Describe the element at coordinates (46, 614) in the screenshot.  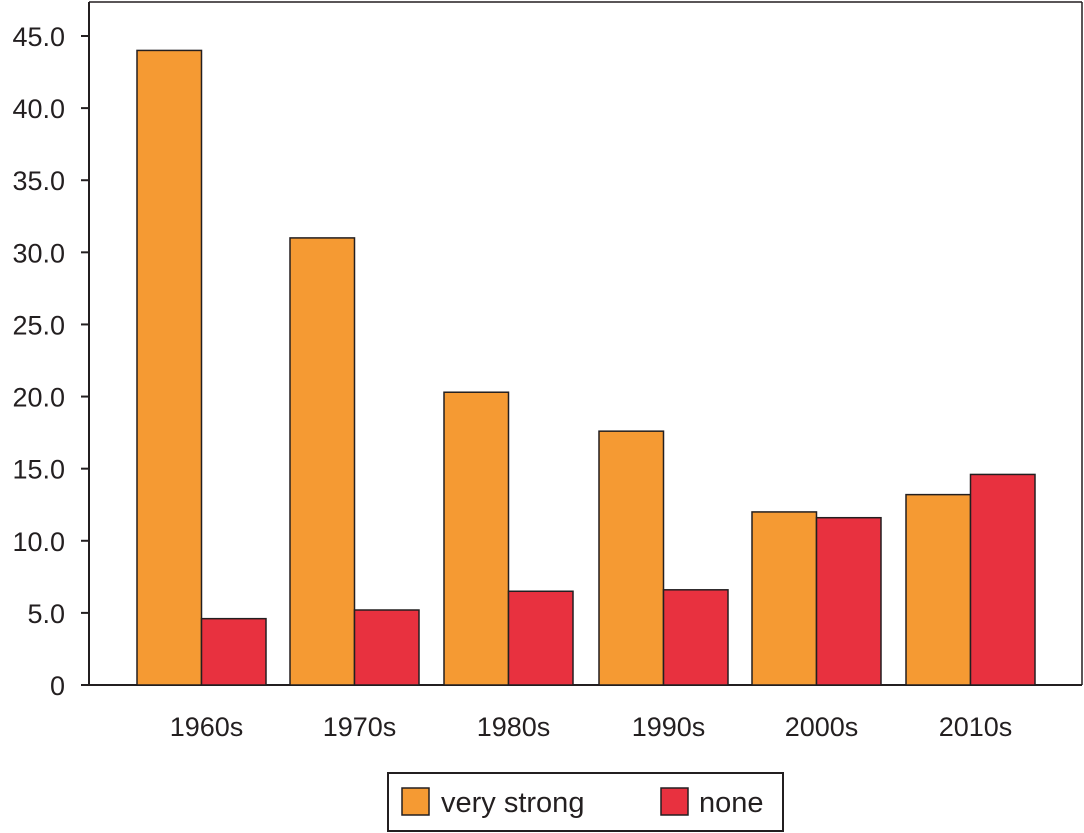
I see `y-tick-label: 5.0` at that location.